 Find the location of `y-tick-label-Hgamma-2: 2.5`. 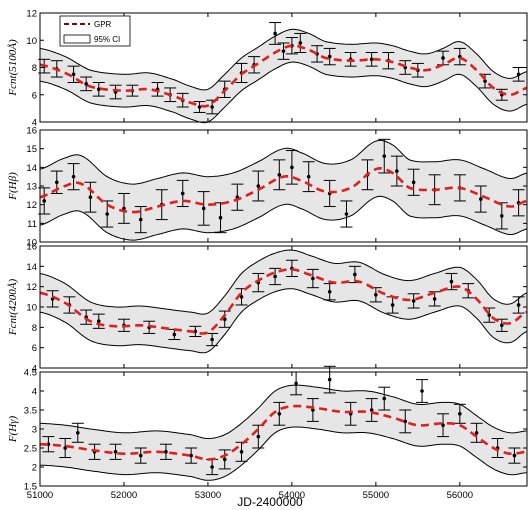

y-tick-label-Hgamma-2: 2.5 is located at coordinates (30, 449).